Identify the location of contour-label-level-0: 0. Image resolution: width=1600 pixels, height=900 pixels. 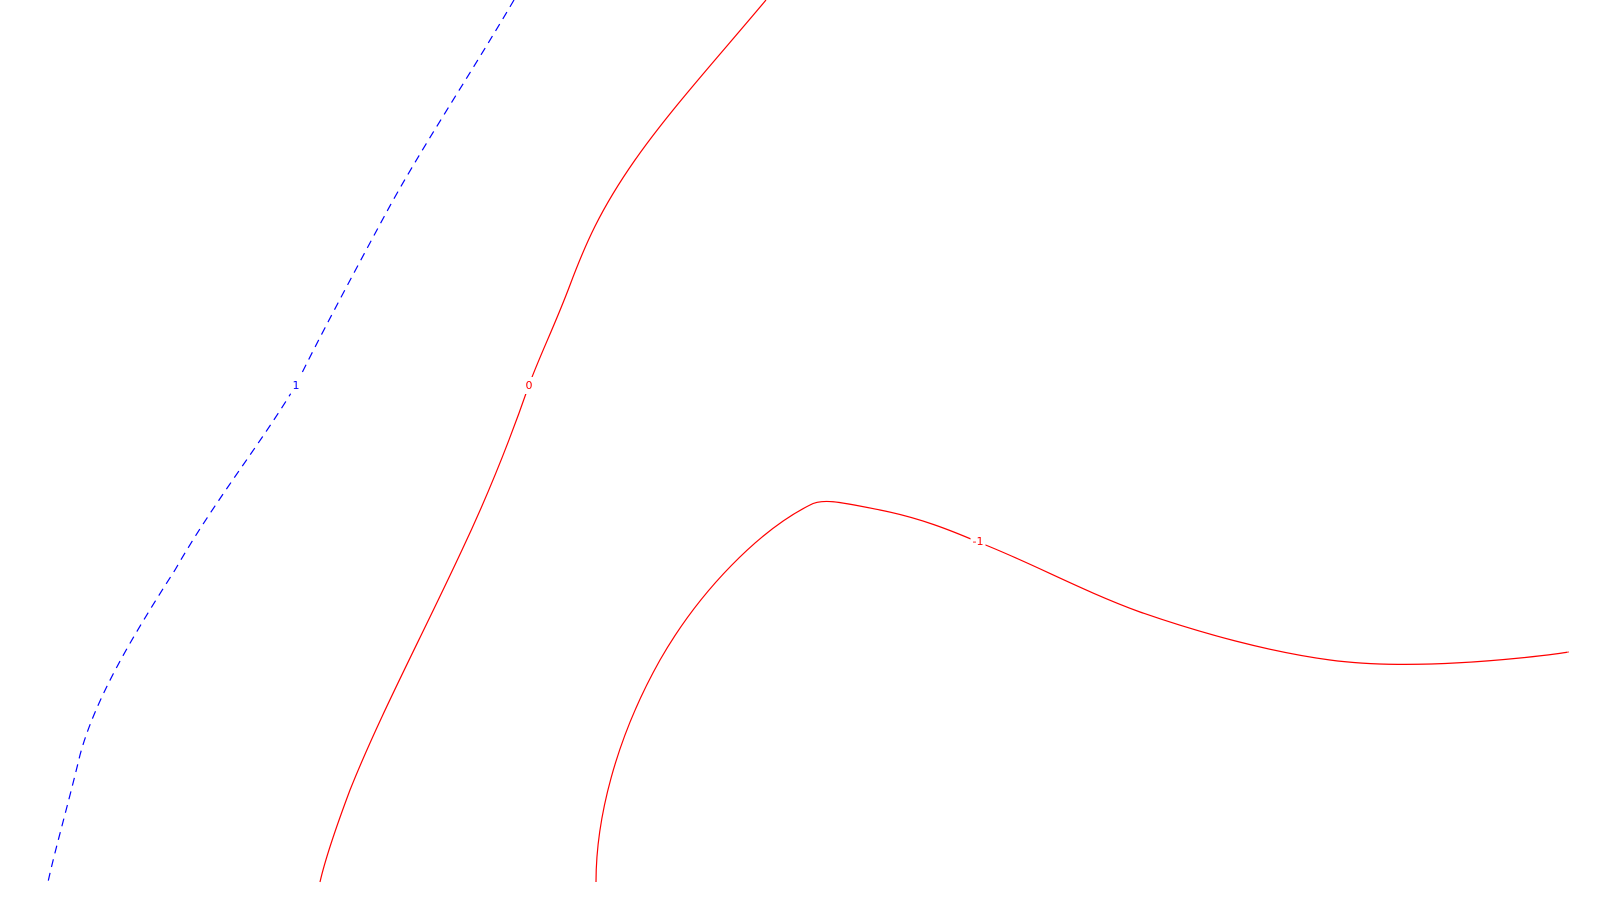
(529, 385).